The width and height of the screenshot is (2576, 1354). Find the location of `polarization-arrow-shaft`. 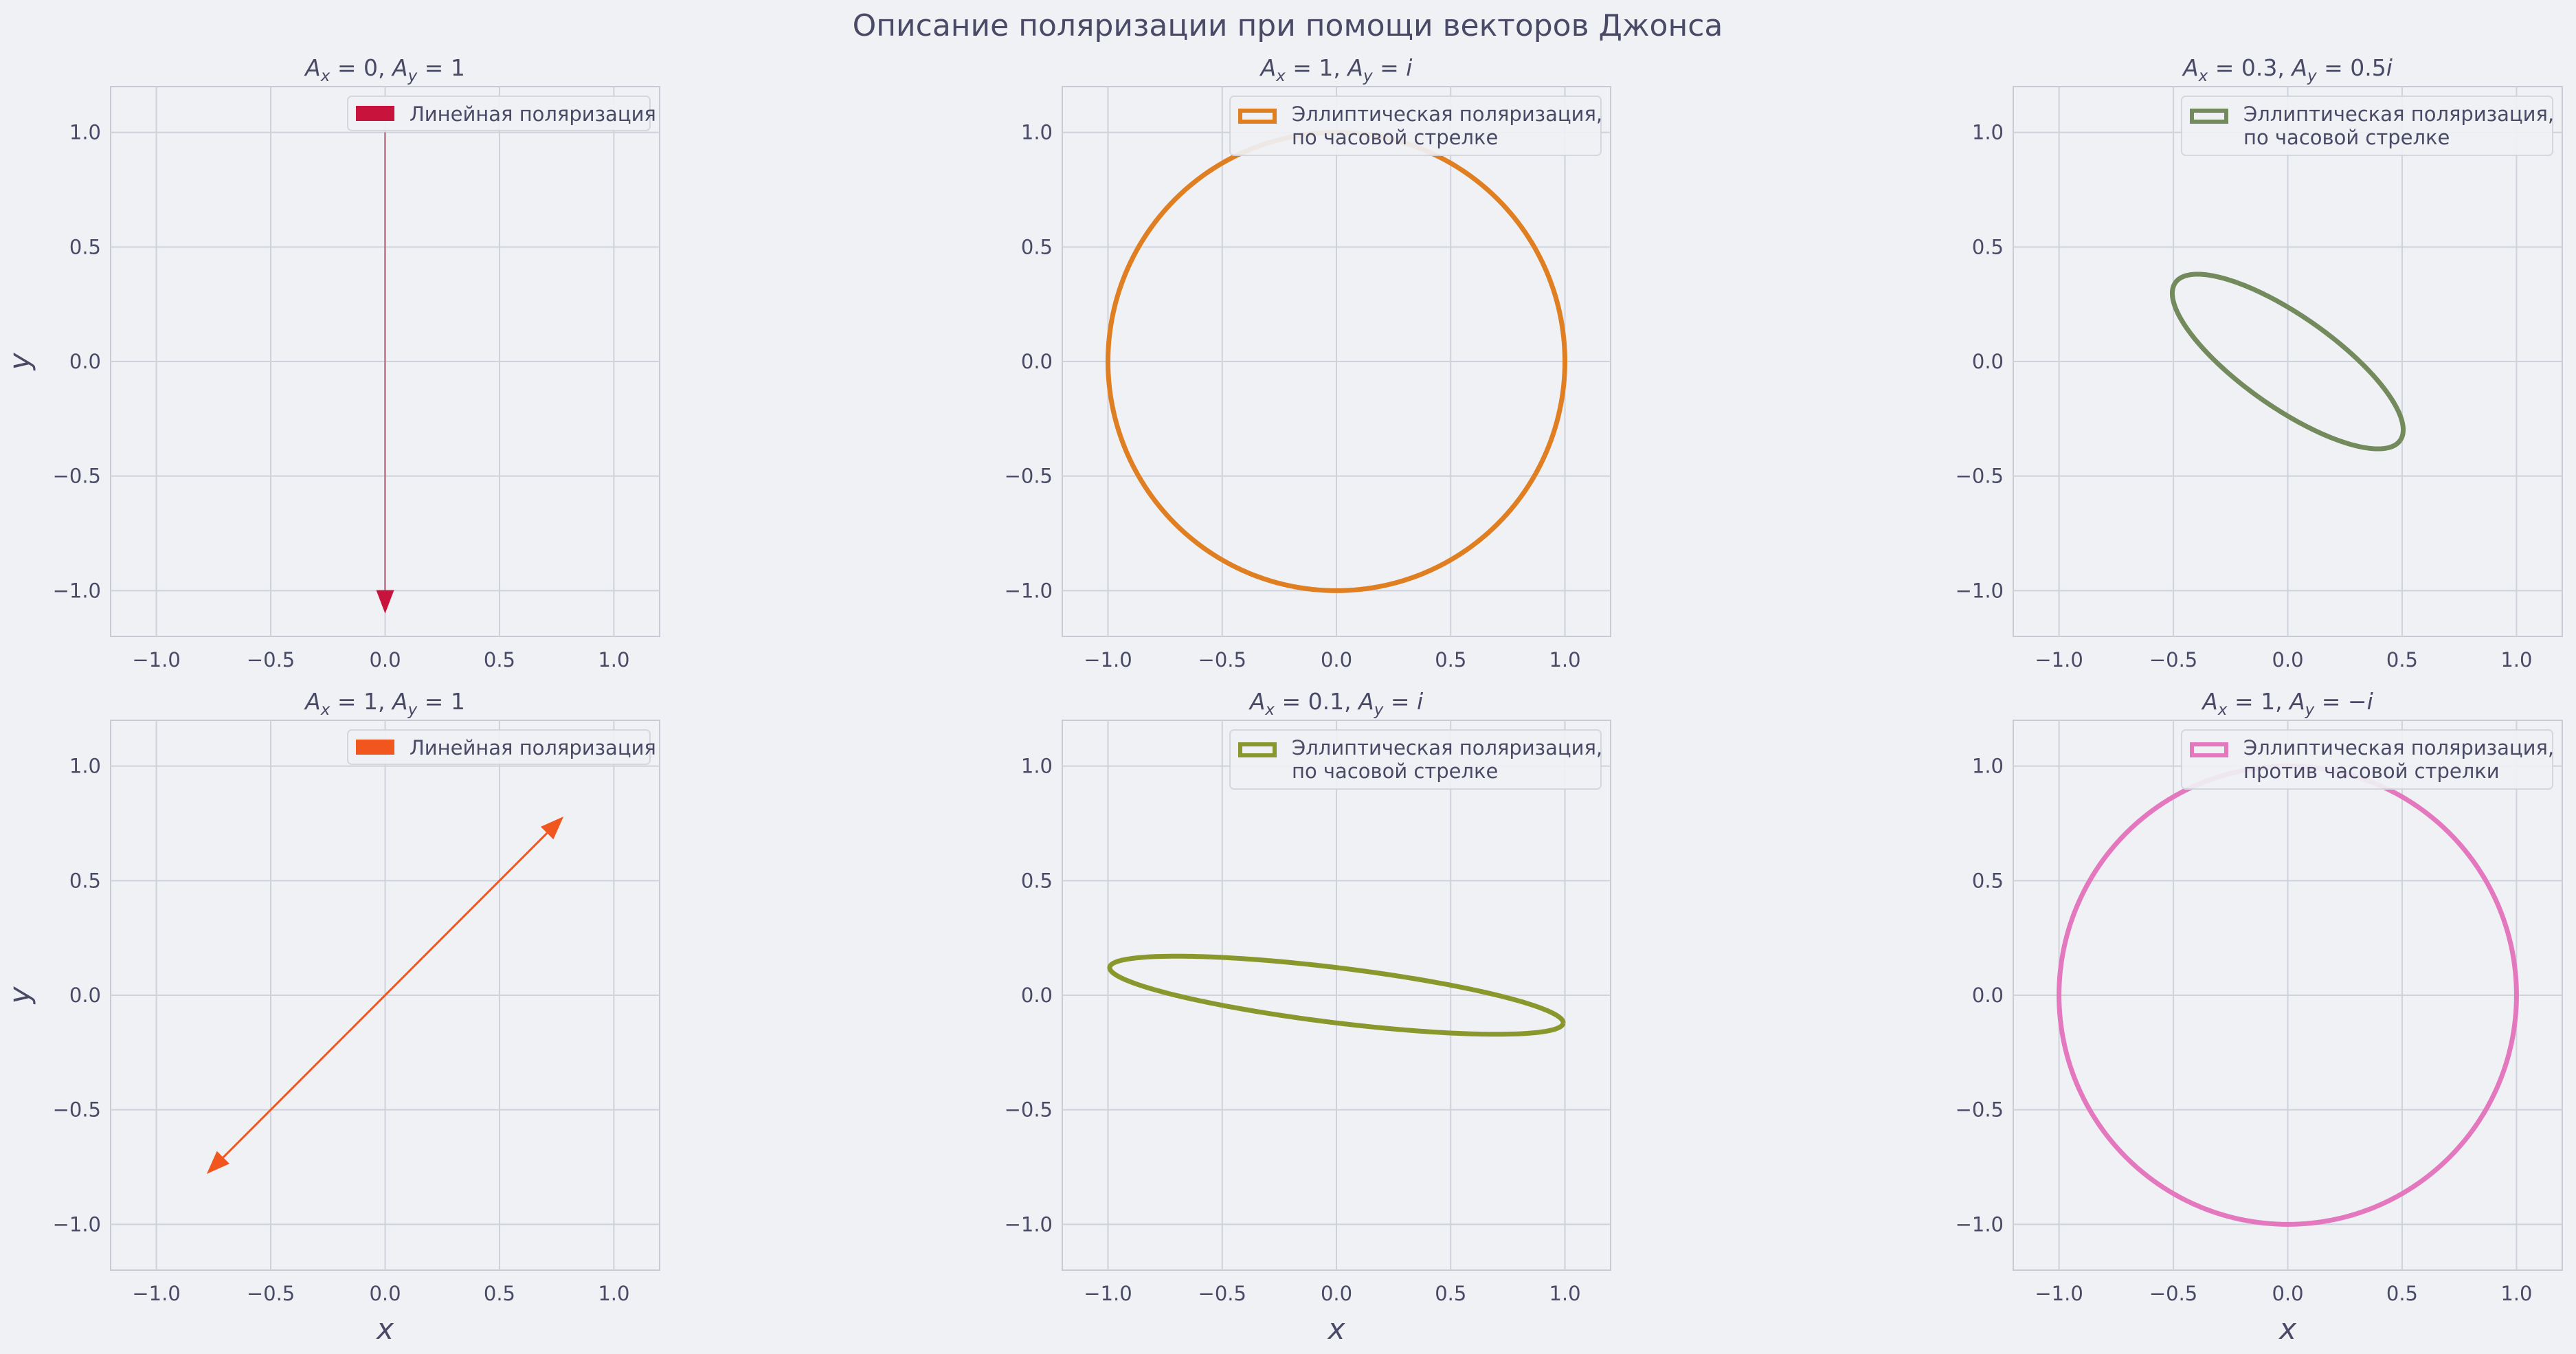

polarization-arrow-shaft is located at coordinates (385, 996).